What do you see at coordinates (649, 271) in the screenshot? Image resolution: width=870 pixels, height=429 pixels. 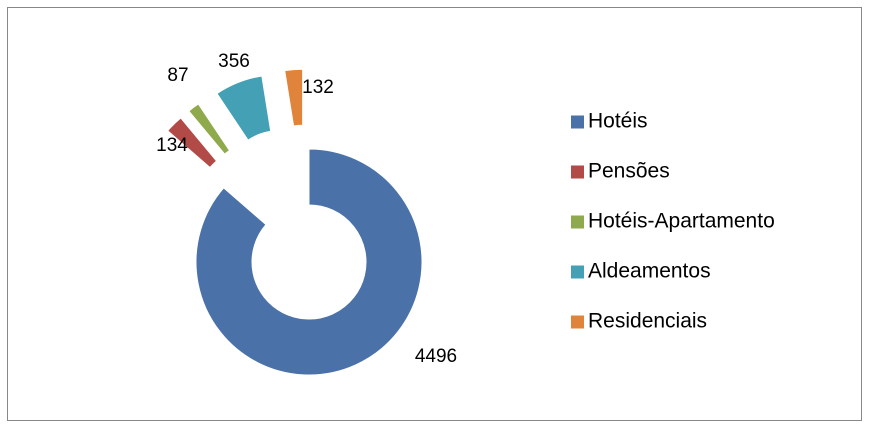 I see `legend-label: Aldeamentos` at bounding box center [649, 271].